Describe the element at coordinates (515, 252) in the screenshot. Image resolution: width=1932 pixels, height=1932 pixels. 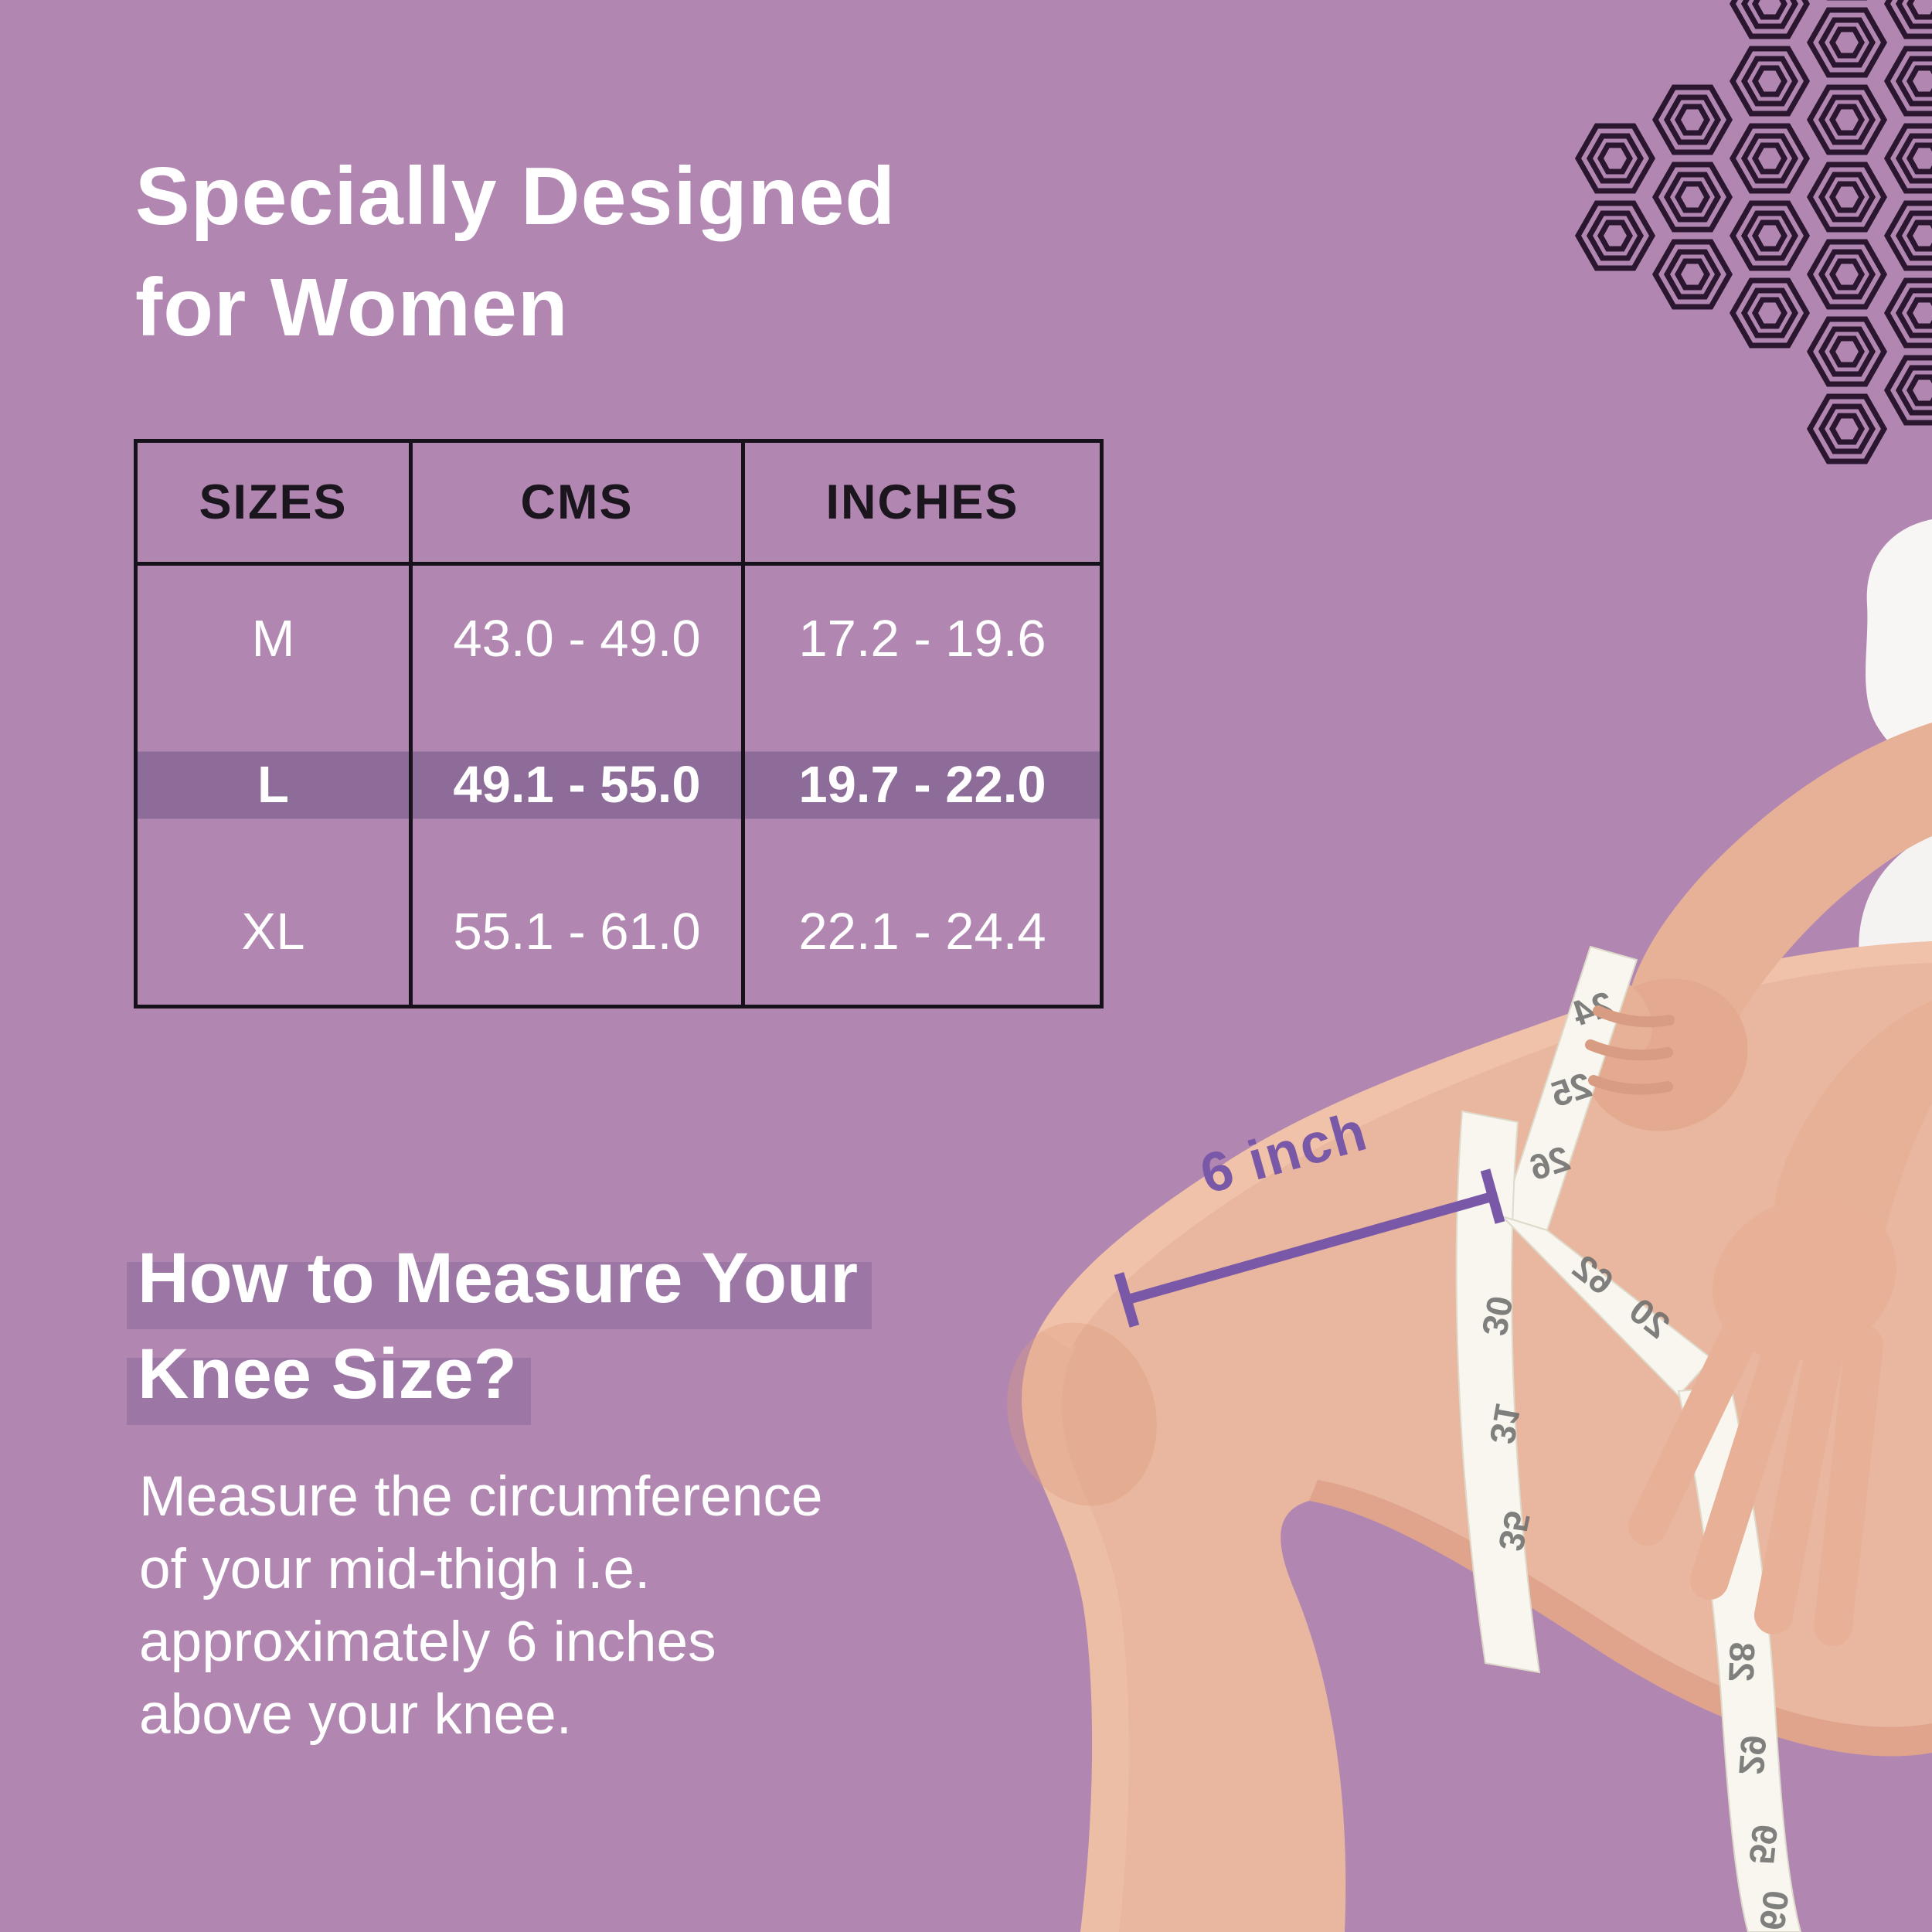
I see `page-title: Specially Designed for Women` at that location.